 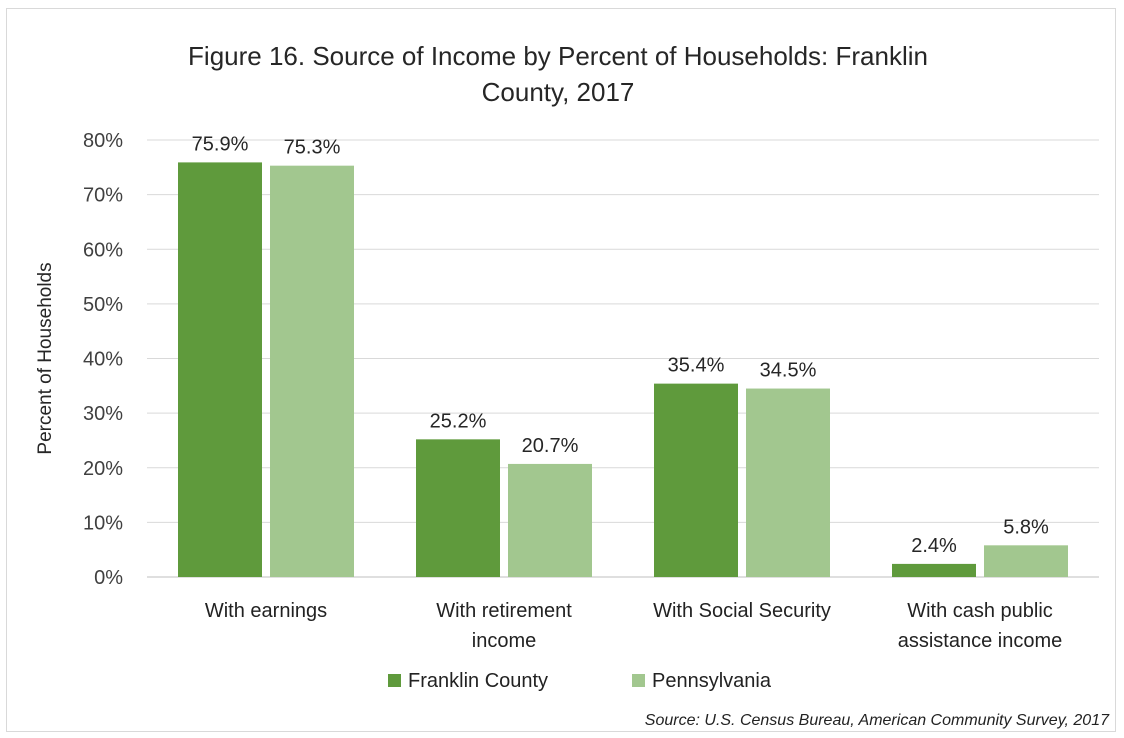 What do you see at coordinates (266, 611) in the screenshot?
I see `x-category-label: With earnings` at bounding box center [266, 611].